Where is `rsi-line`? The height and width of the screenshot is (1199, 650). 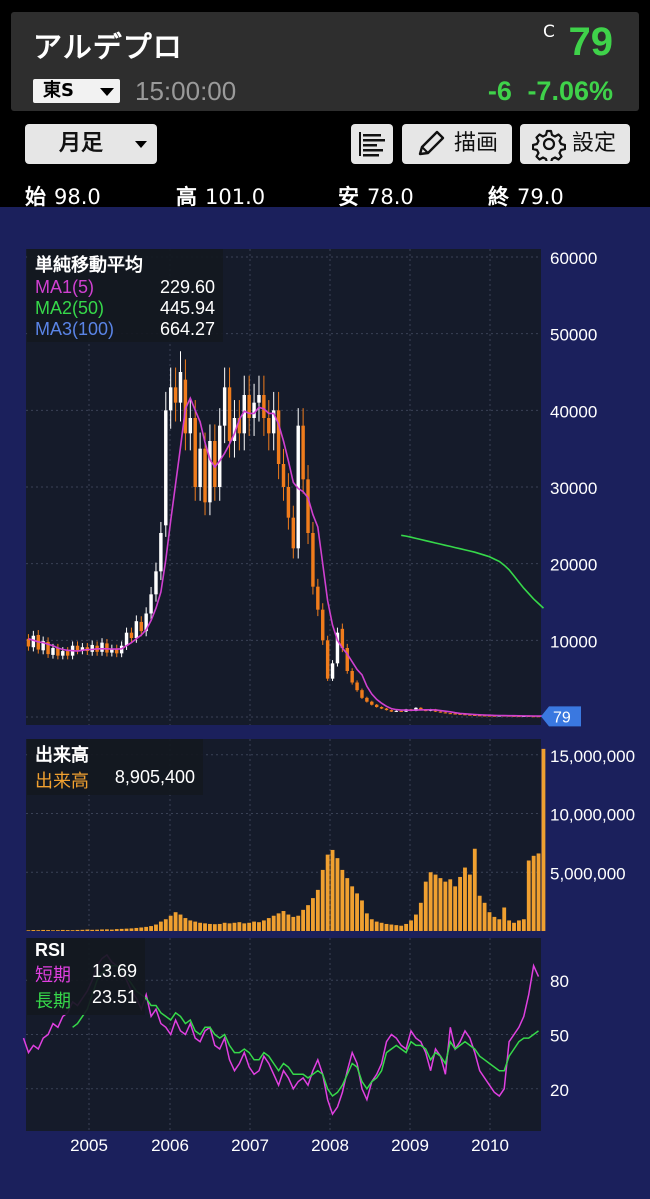
rsi-line is located at coordinates (305, 1031).